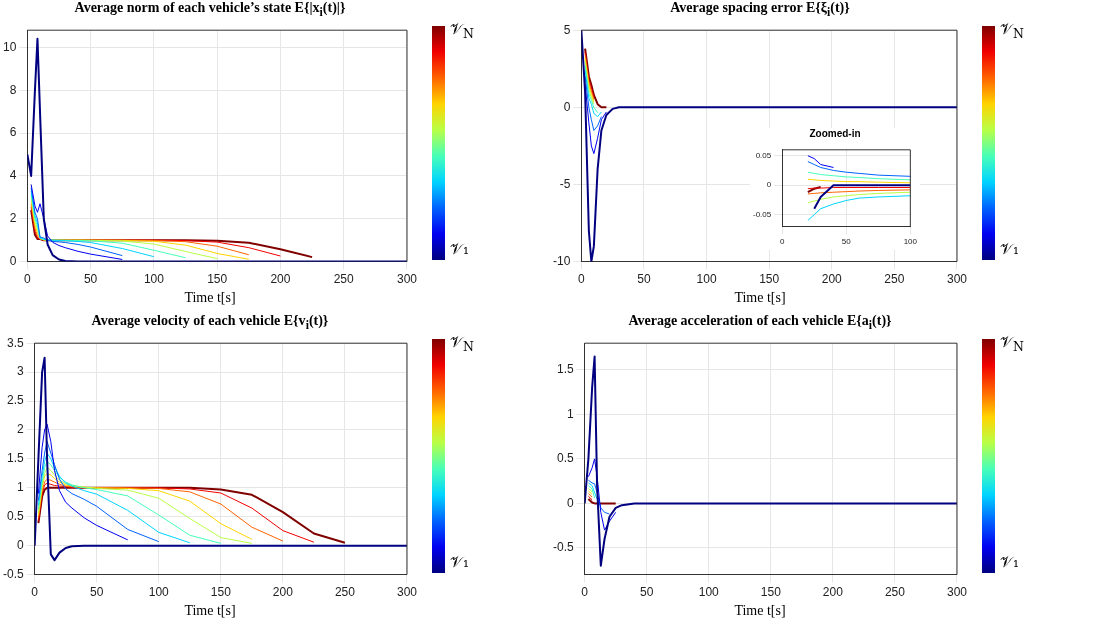  I want to click on y-tick-label: 10, so click(9, 46).